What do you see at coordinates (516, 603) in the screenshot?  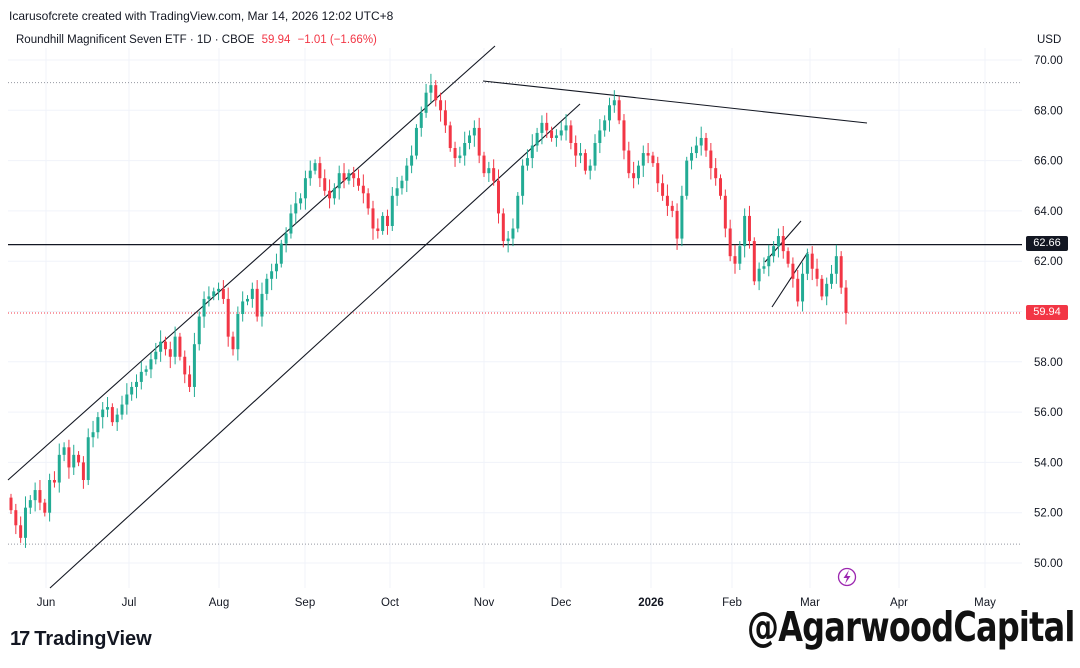 I see `x-axis: Jun Jul Aug Sep Oct Nov Dec 2026 Feb Mar Apr May` at bounding box center [516, 603].